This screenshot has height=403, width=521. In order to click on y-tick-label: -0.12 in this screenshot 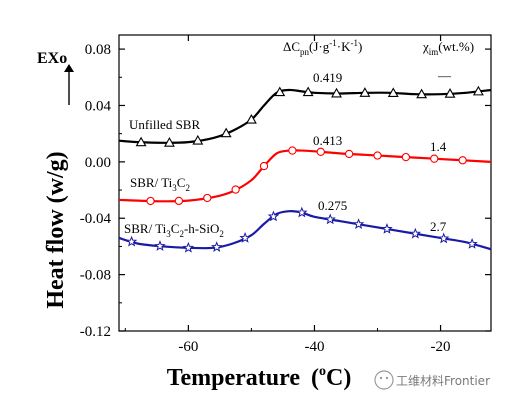, I will do `click(95, 332)`.